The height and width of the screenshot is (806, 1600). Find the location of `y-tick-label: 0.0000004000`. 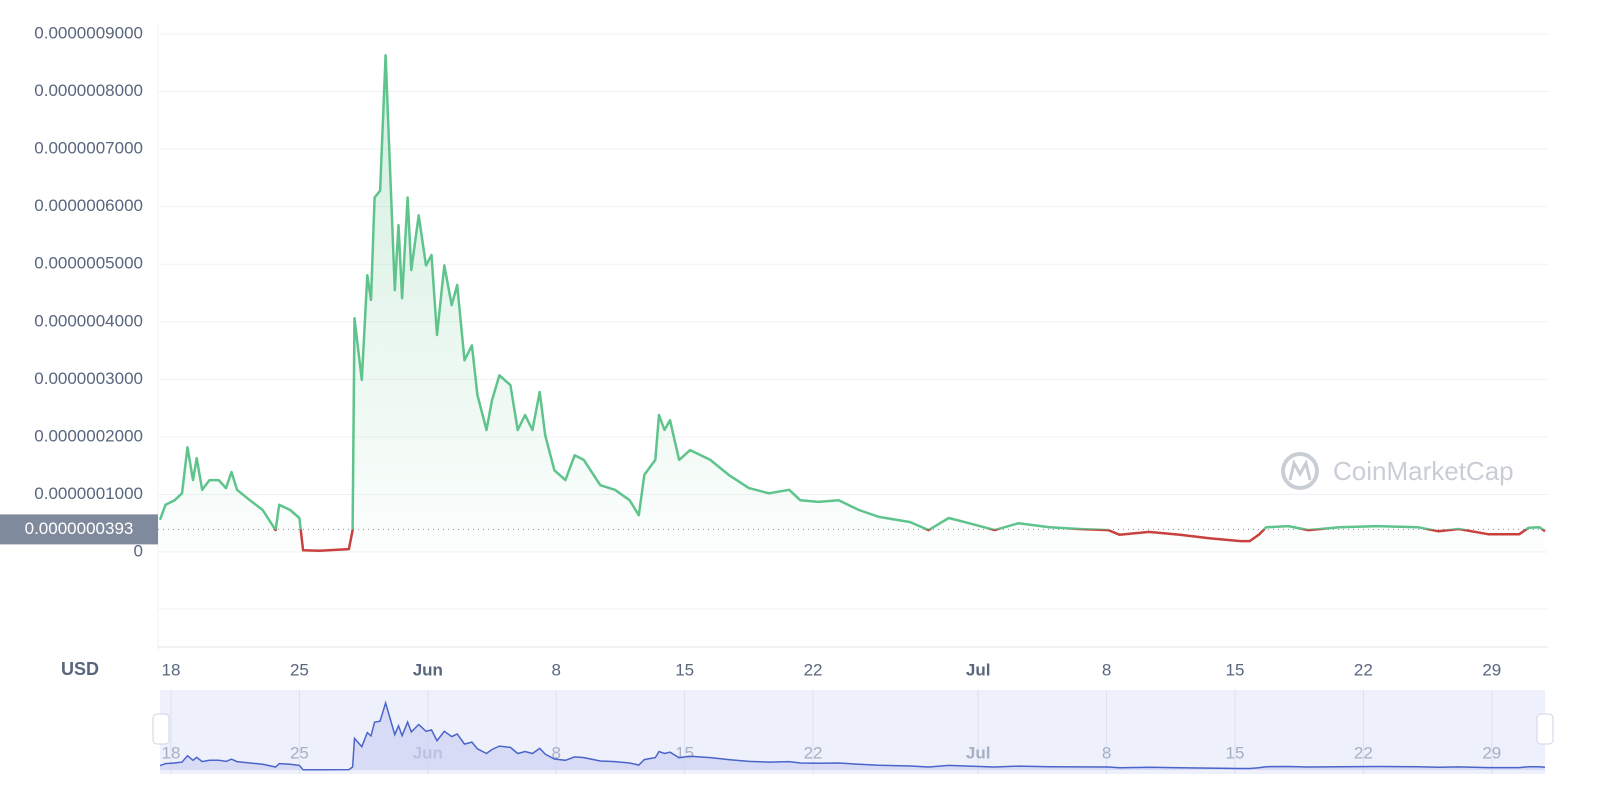

y-tick-label: 0.0000004000 is located at coordinates (88, 320).